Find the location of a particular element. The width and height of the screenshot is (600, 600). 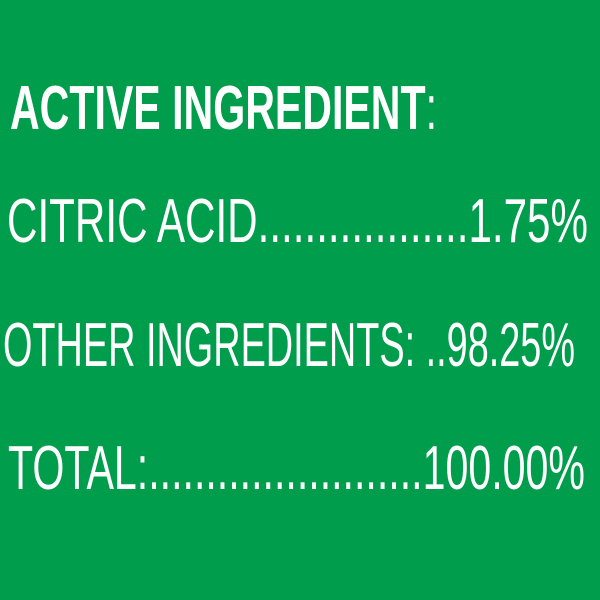

ingredient-name: TOTAL: is located at coordinates (78, 468).